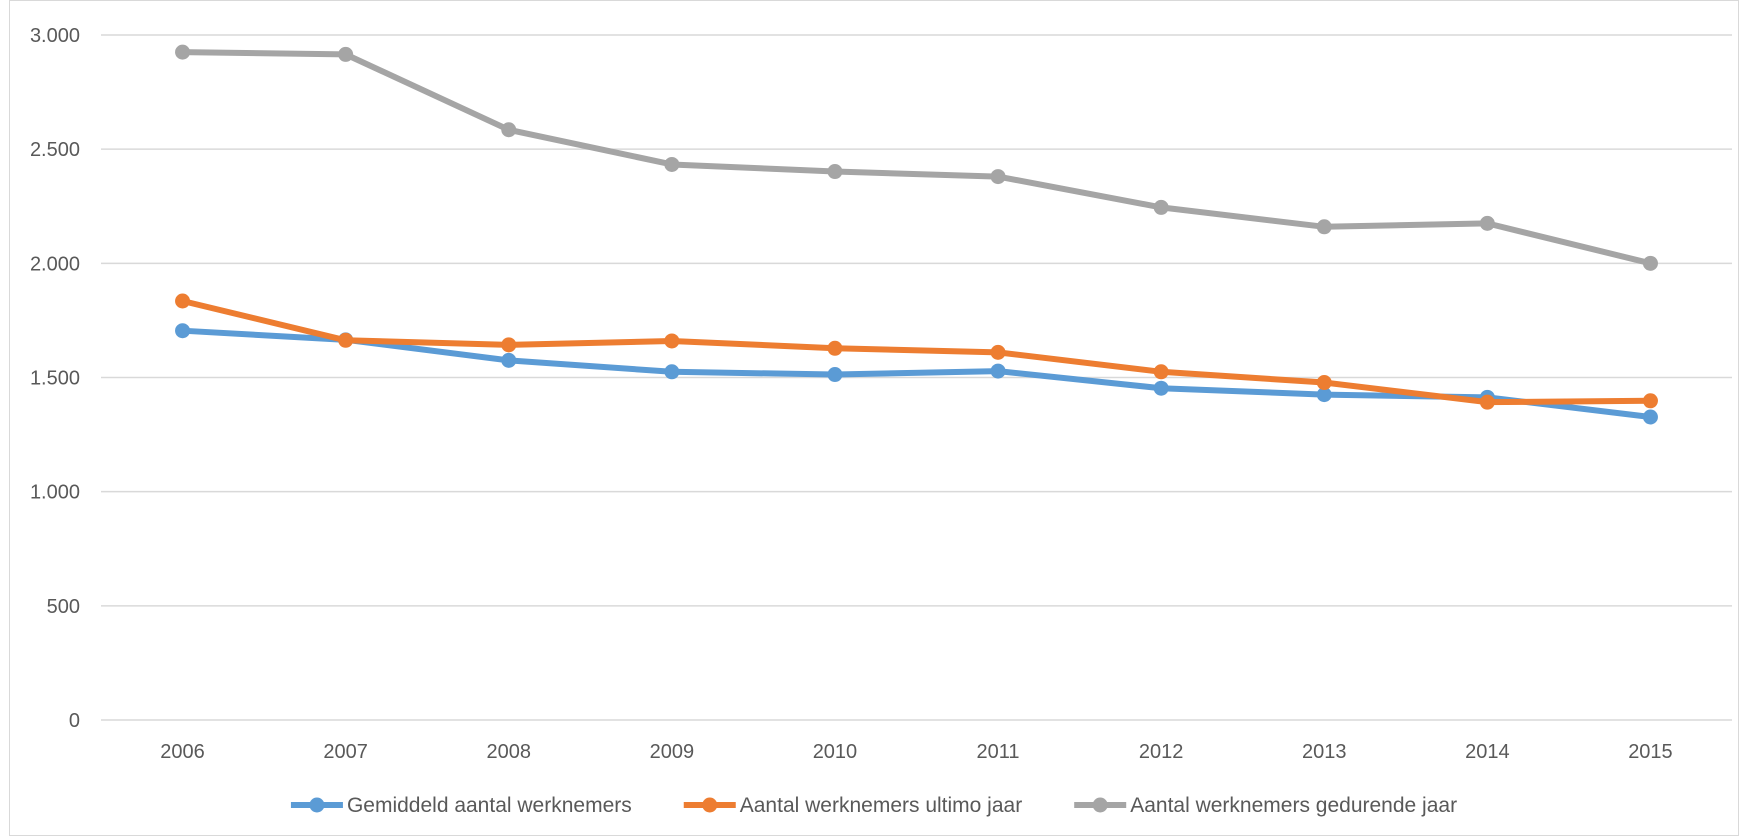 This screenshot has width=1741, height=838. Describe the element at coordinates (881, 805) in the screenshot. I see `legend-label: Aantal werknemers ultimo jaar` at that location.